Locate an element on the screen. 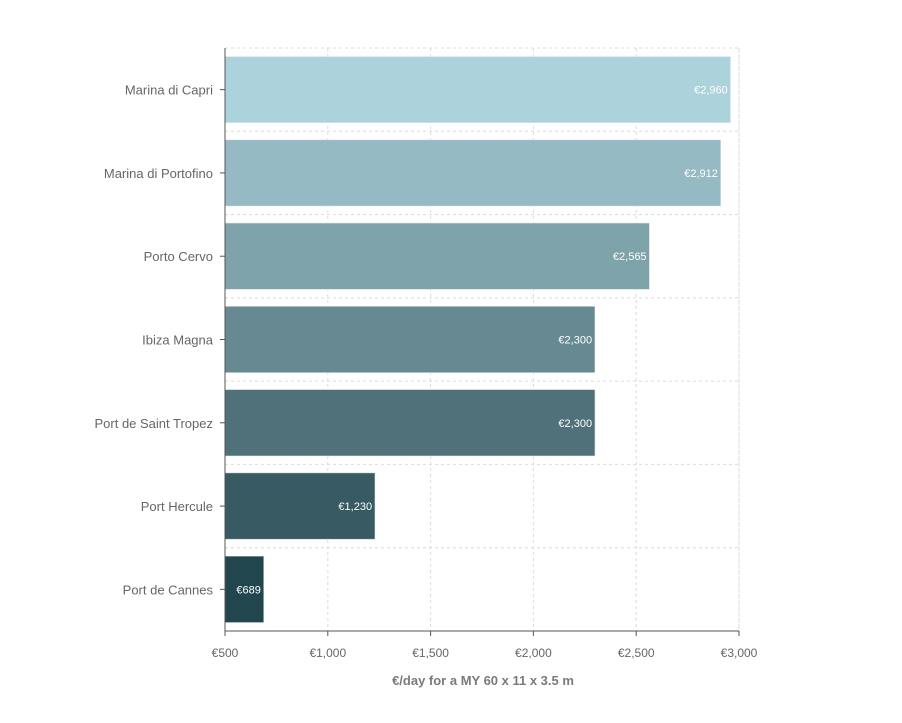 The height and width of the screenshot is (723, 902). x-tick-label: €2,500 is located at coordinates (636, 653).